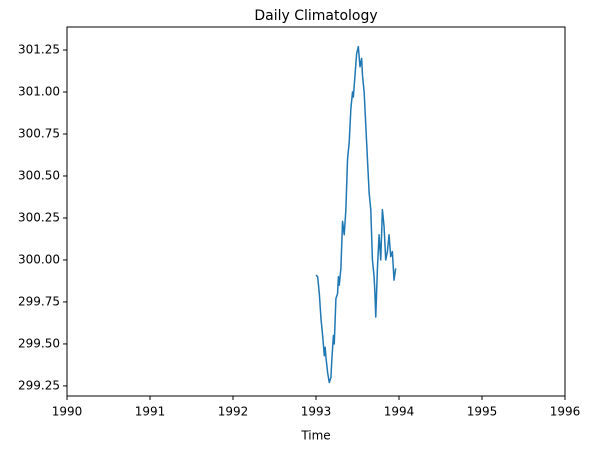 This screenshot has height=453, width=592. I want to click on chart-title: Daily Climatology, so click(315, 16).